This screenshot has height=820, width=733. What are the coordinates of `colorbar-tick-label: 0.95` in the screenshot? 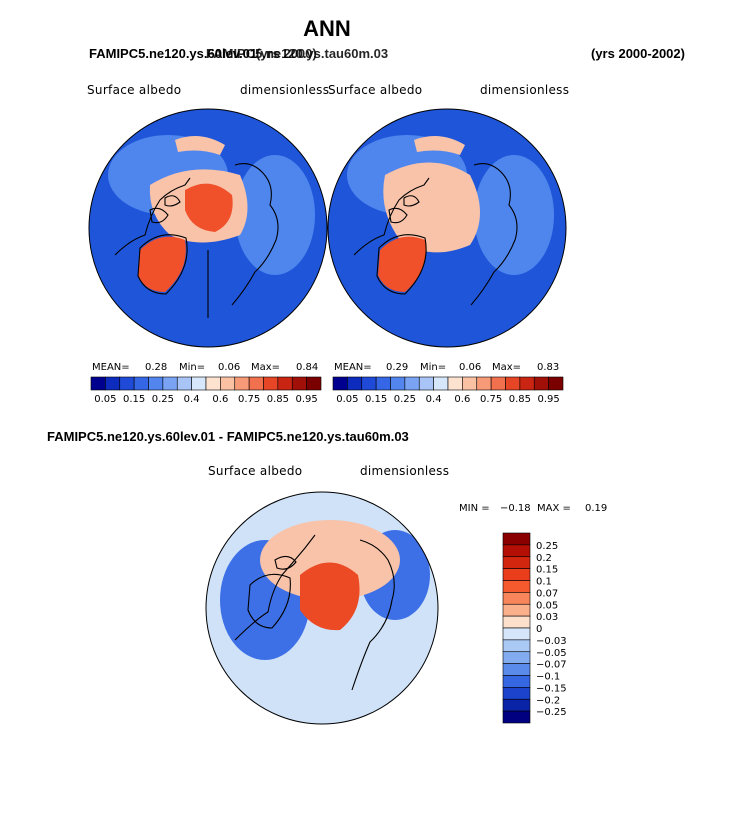 It's located at (306, 399).